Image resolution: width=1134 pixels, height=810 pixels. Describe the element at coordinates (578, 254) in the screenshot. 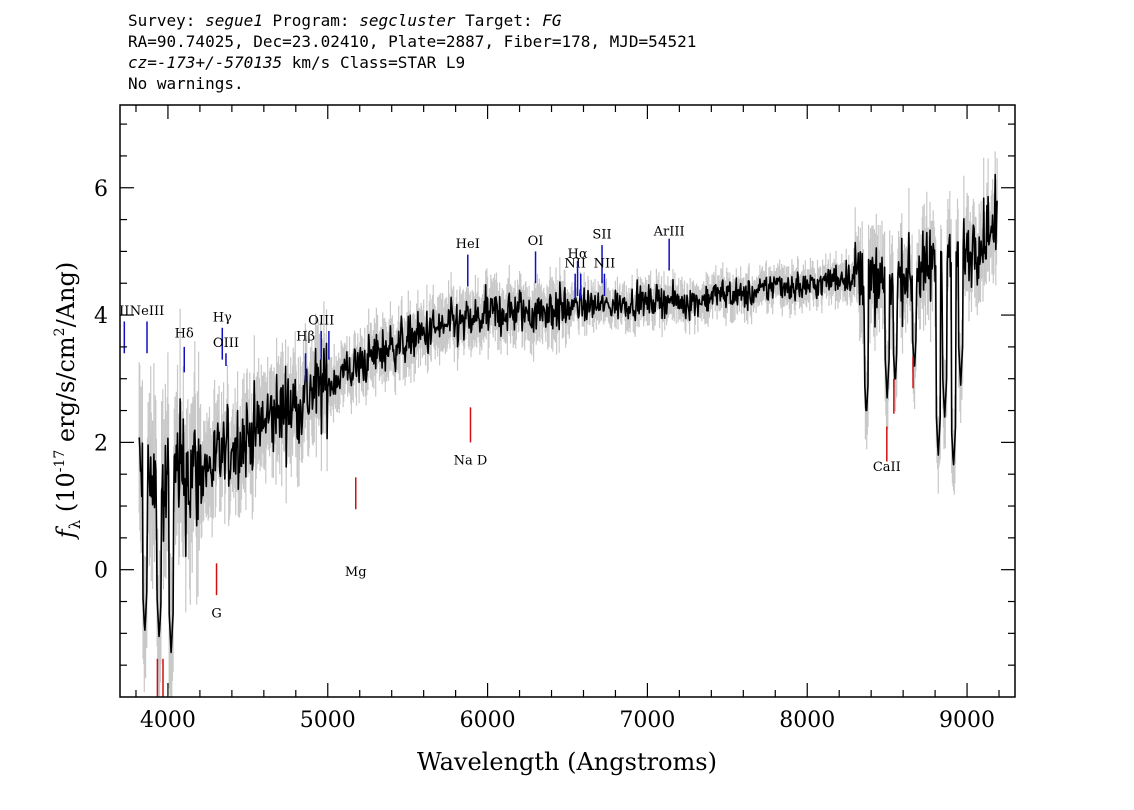

I see `emission-line-label: Hα` at that location.